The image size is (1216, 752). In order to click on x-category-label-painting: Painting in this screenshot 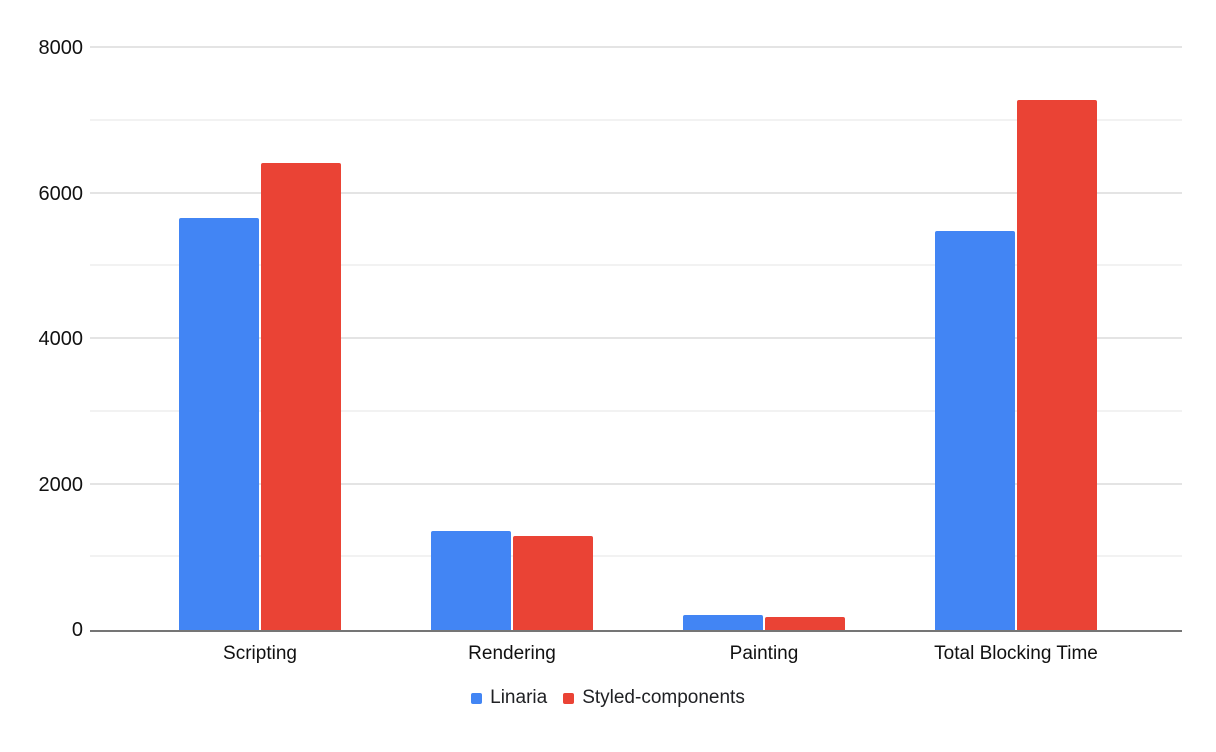, I will do `click(764, 653)`.